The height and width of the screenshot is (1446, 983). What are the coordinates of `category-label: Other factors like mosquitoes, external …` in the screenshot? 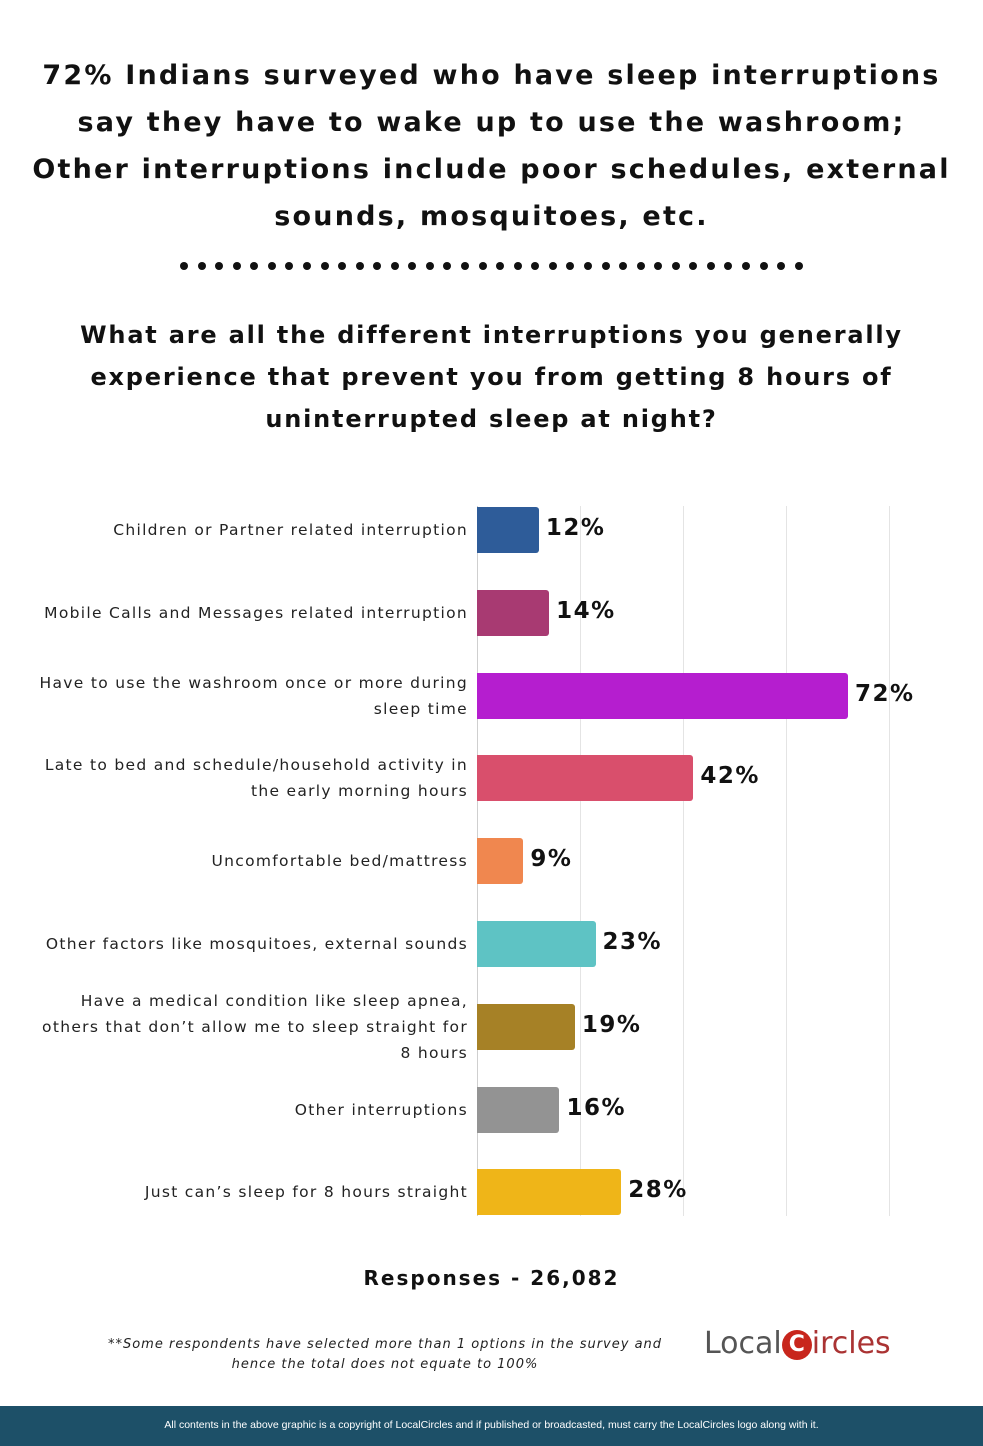 It's located at (256, 944).